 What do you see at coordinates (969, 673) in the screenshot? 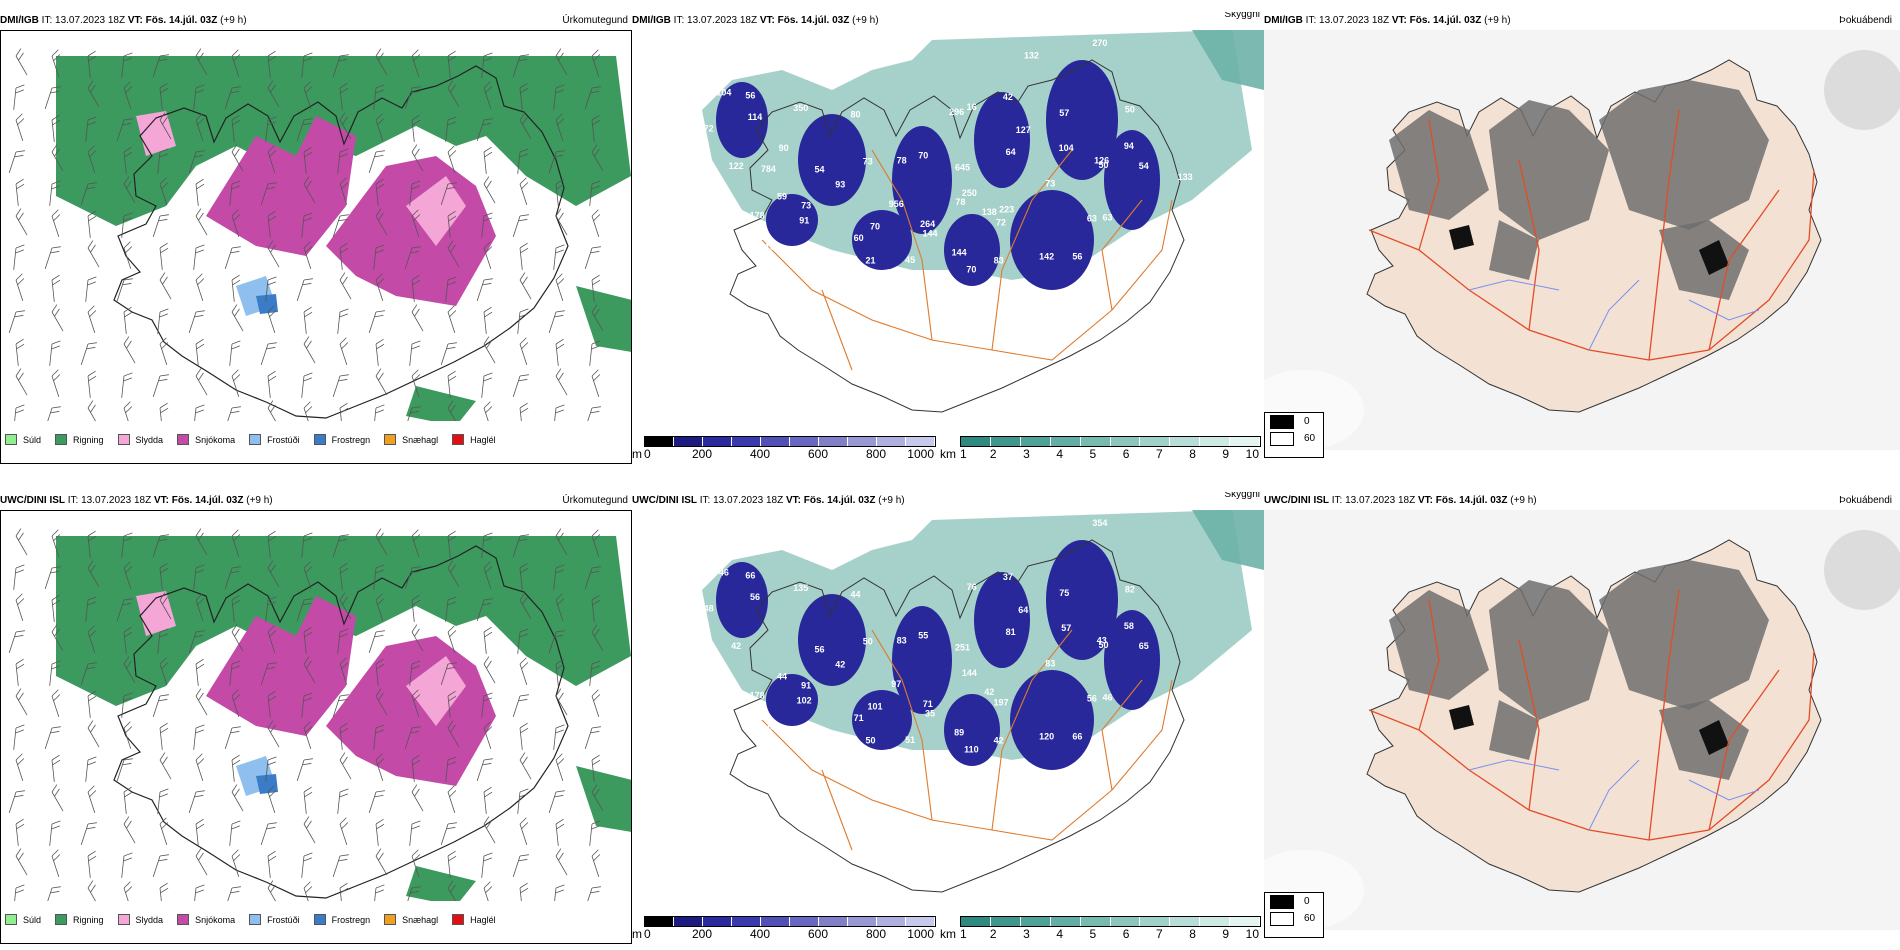
I see `cloud-base-value: 144` at bounding box center [969, 673].